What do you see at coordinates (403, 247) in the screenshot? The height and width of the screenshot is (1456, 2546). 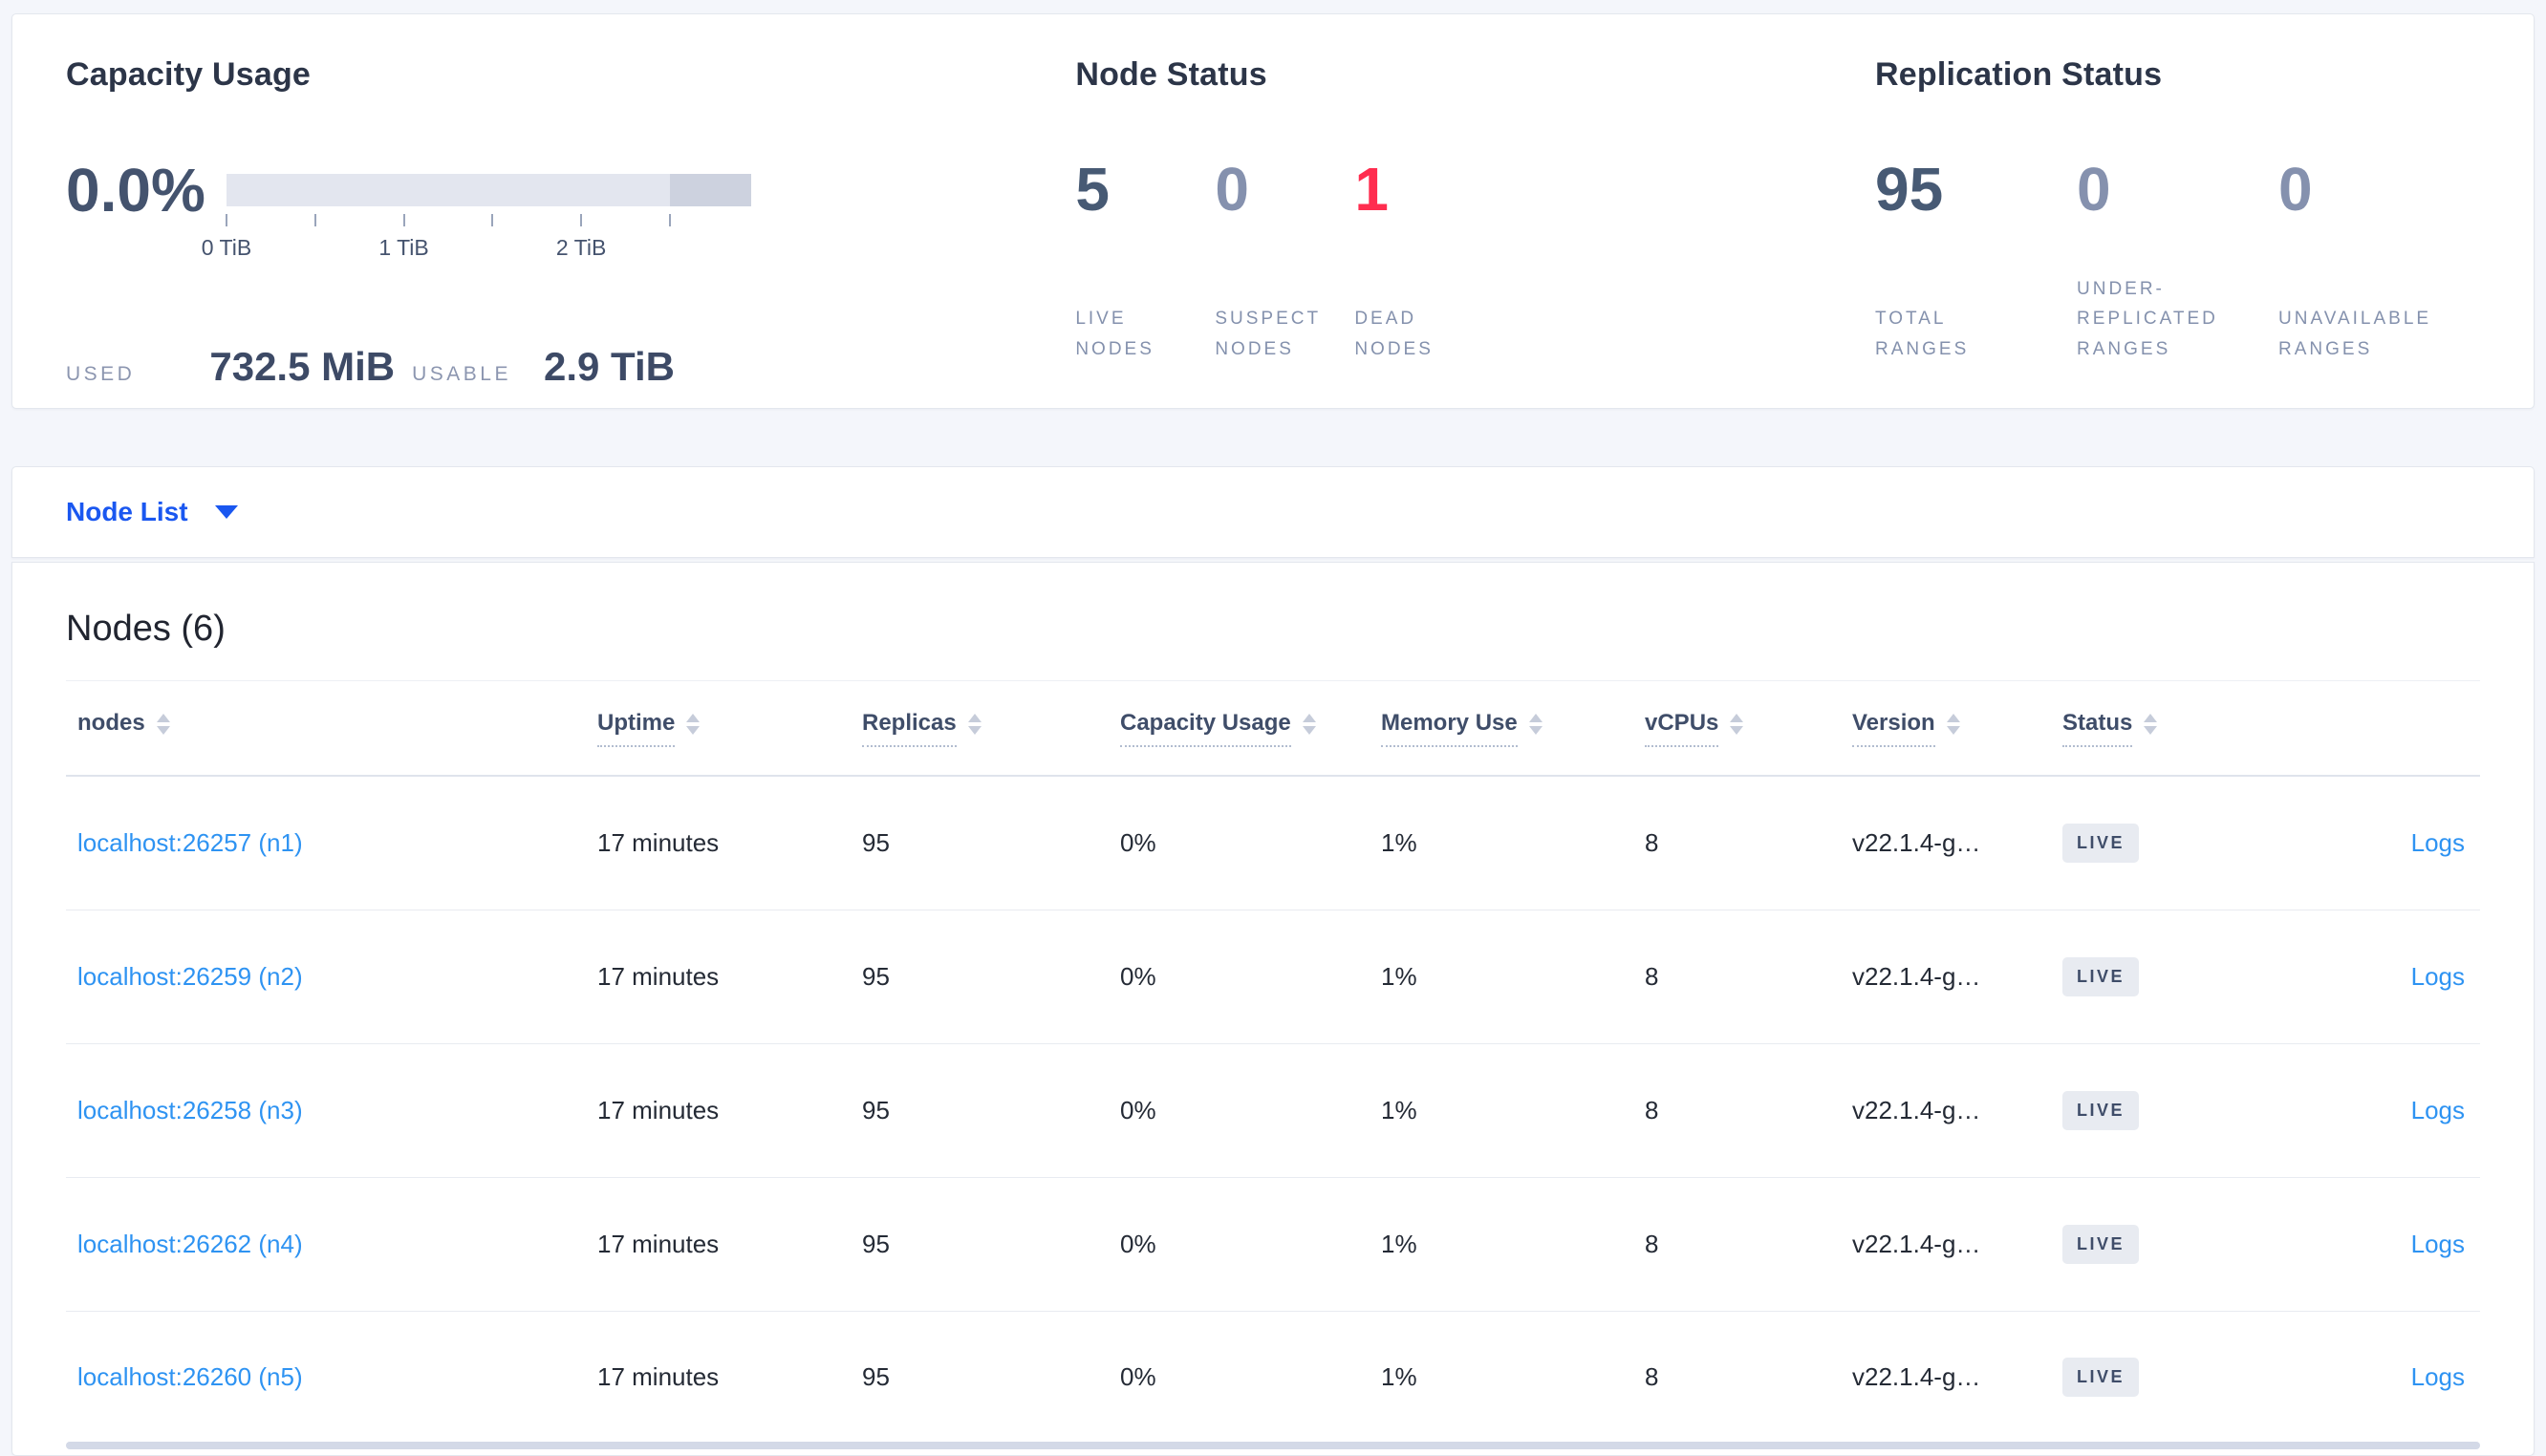 I see `axis-tick-label: 1 TiB` at bounding box center [403, 247].